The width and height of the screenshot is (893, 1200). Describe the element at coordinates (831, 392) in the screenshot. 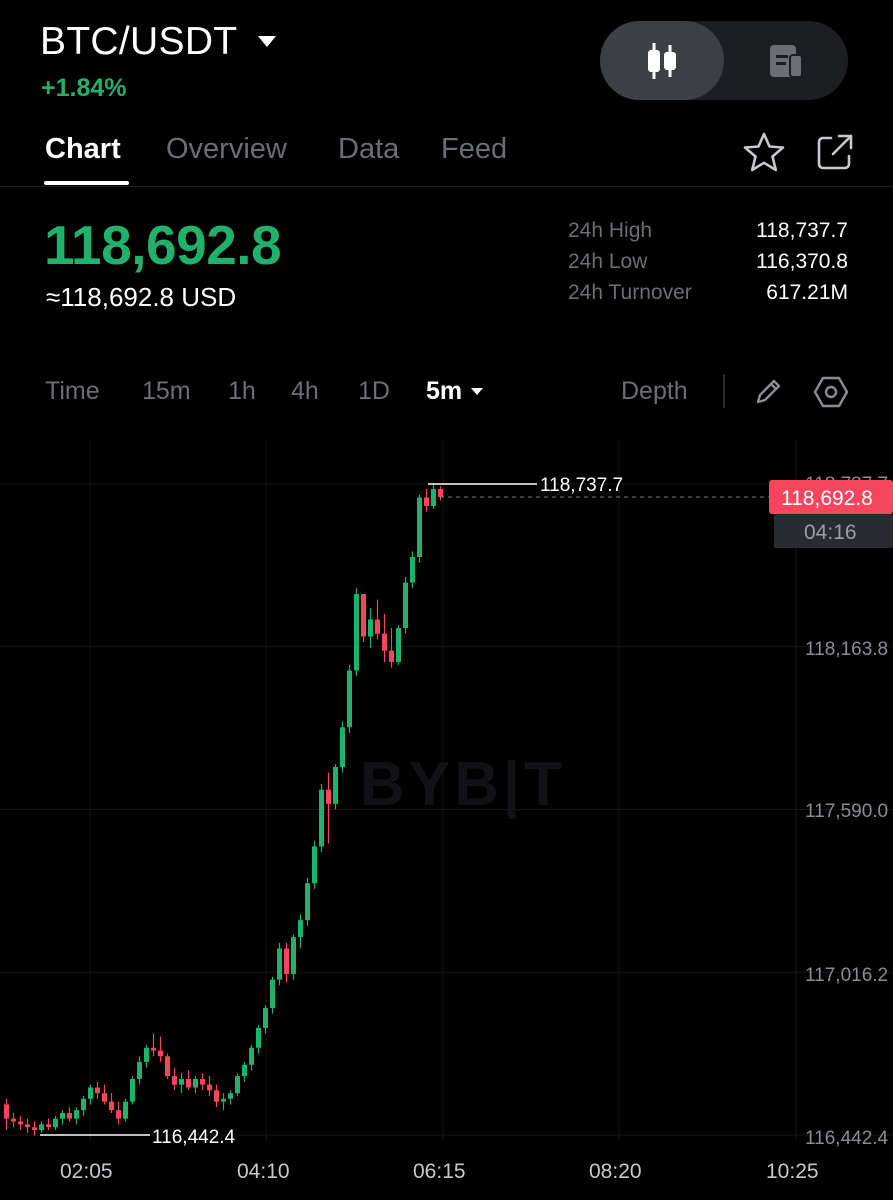

I see `settings-hexagon-icon` at that location.